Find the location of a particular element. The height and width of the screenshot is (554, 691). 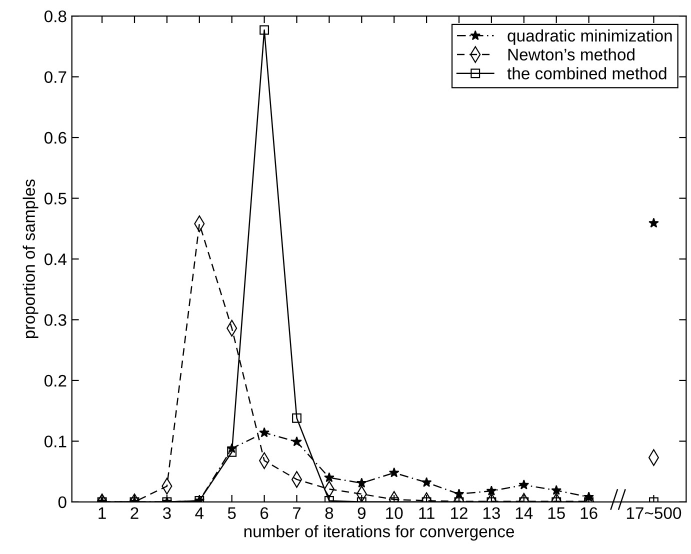

x-tick-label: 11 is located at coordinates (426, 513).